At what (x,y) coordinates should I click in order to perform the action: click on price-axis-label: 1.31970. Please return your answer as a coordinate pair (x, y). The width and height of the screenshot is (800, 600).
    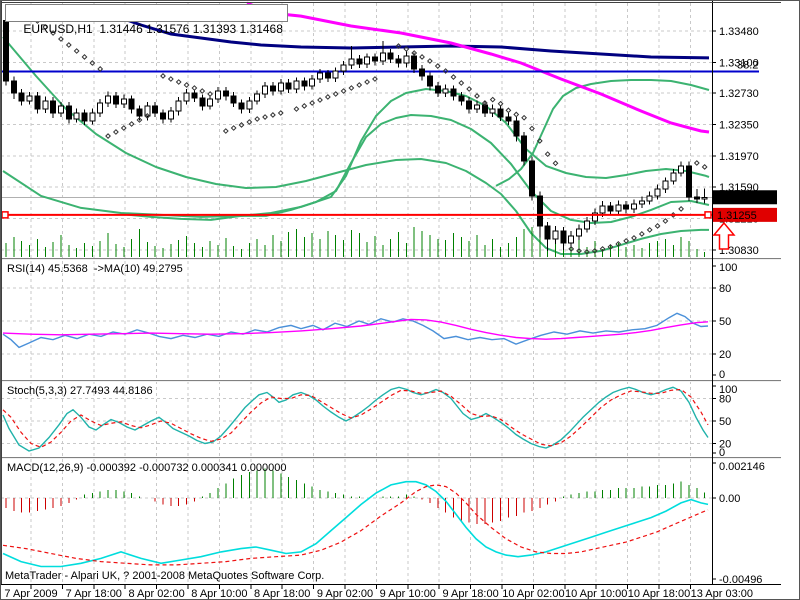
    Looking at the image, I should click on (739, 157).